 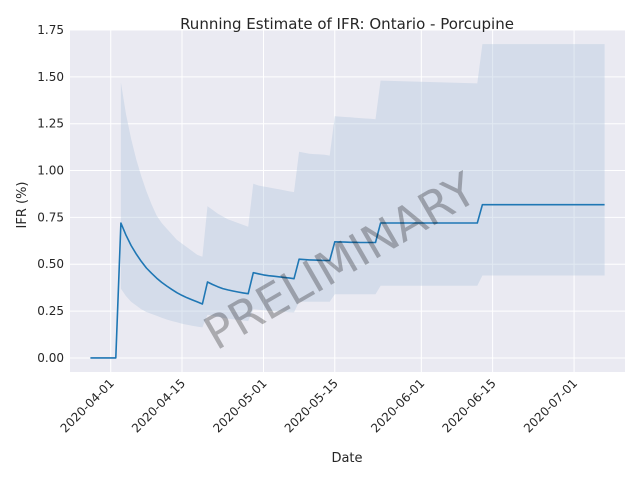 I want to click on y-tick-label: 0.00, so click(x=50, y=358).